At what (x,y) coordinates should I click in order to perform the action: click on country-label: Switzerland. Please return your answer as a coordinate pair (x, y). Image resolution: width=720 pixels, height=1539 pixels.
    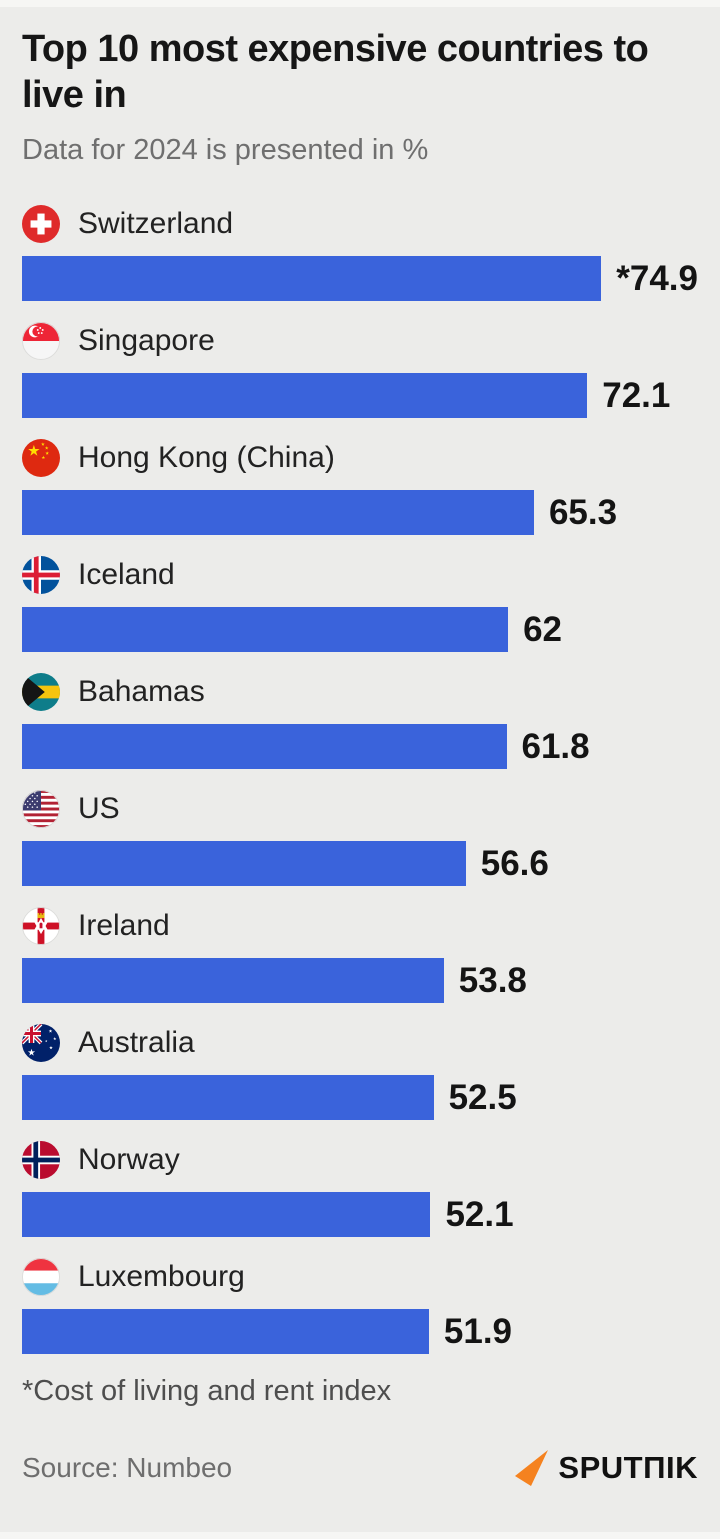
    Looking at the image, I should click on (156, 224).